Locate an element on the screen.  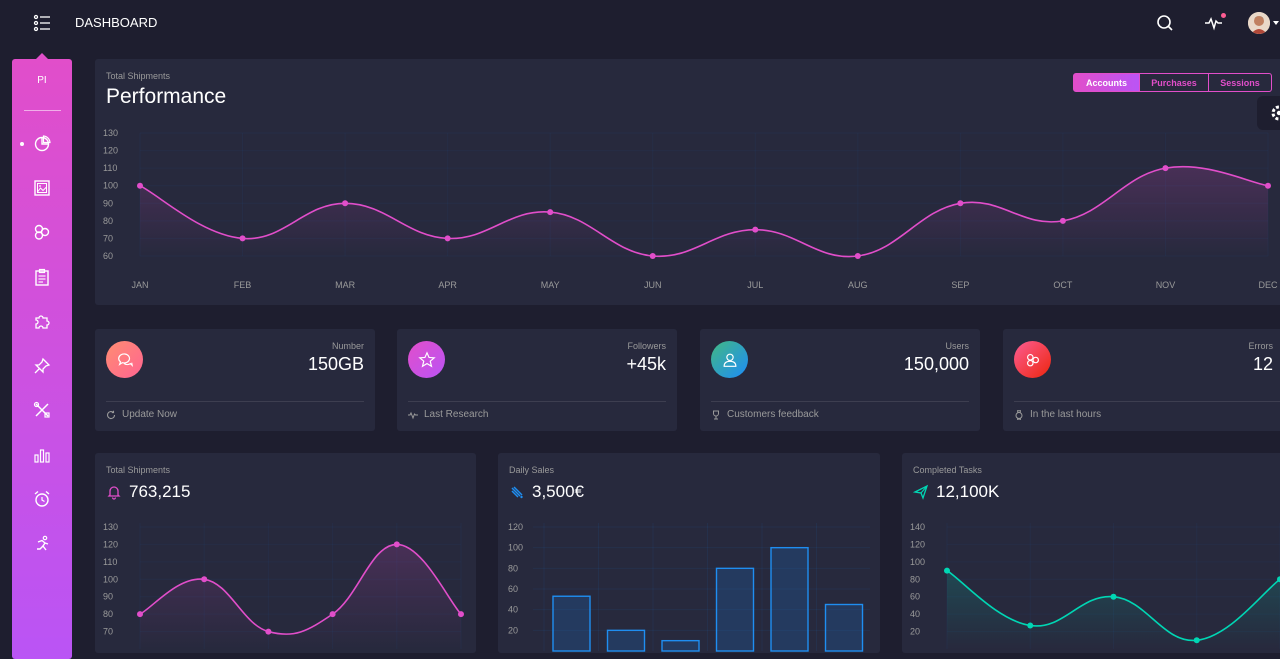
tab-sessions: Sessions is located at coordinates (1240, 82).